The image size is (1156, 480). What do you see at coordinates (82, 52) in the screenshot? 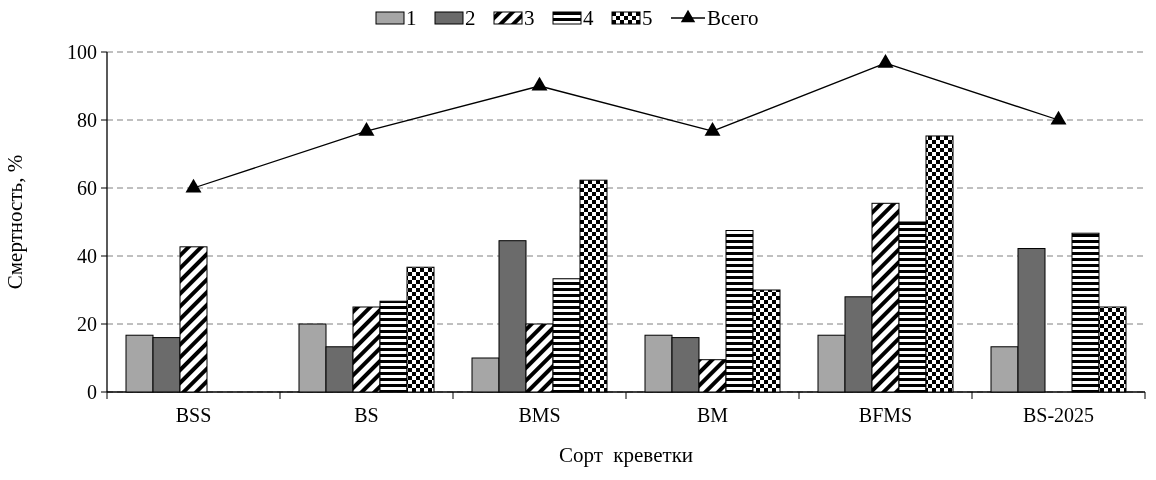
I see `y-tick-label: 100` at bounding box center [82, 52].